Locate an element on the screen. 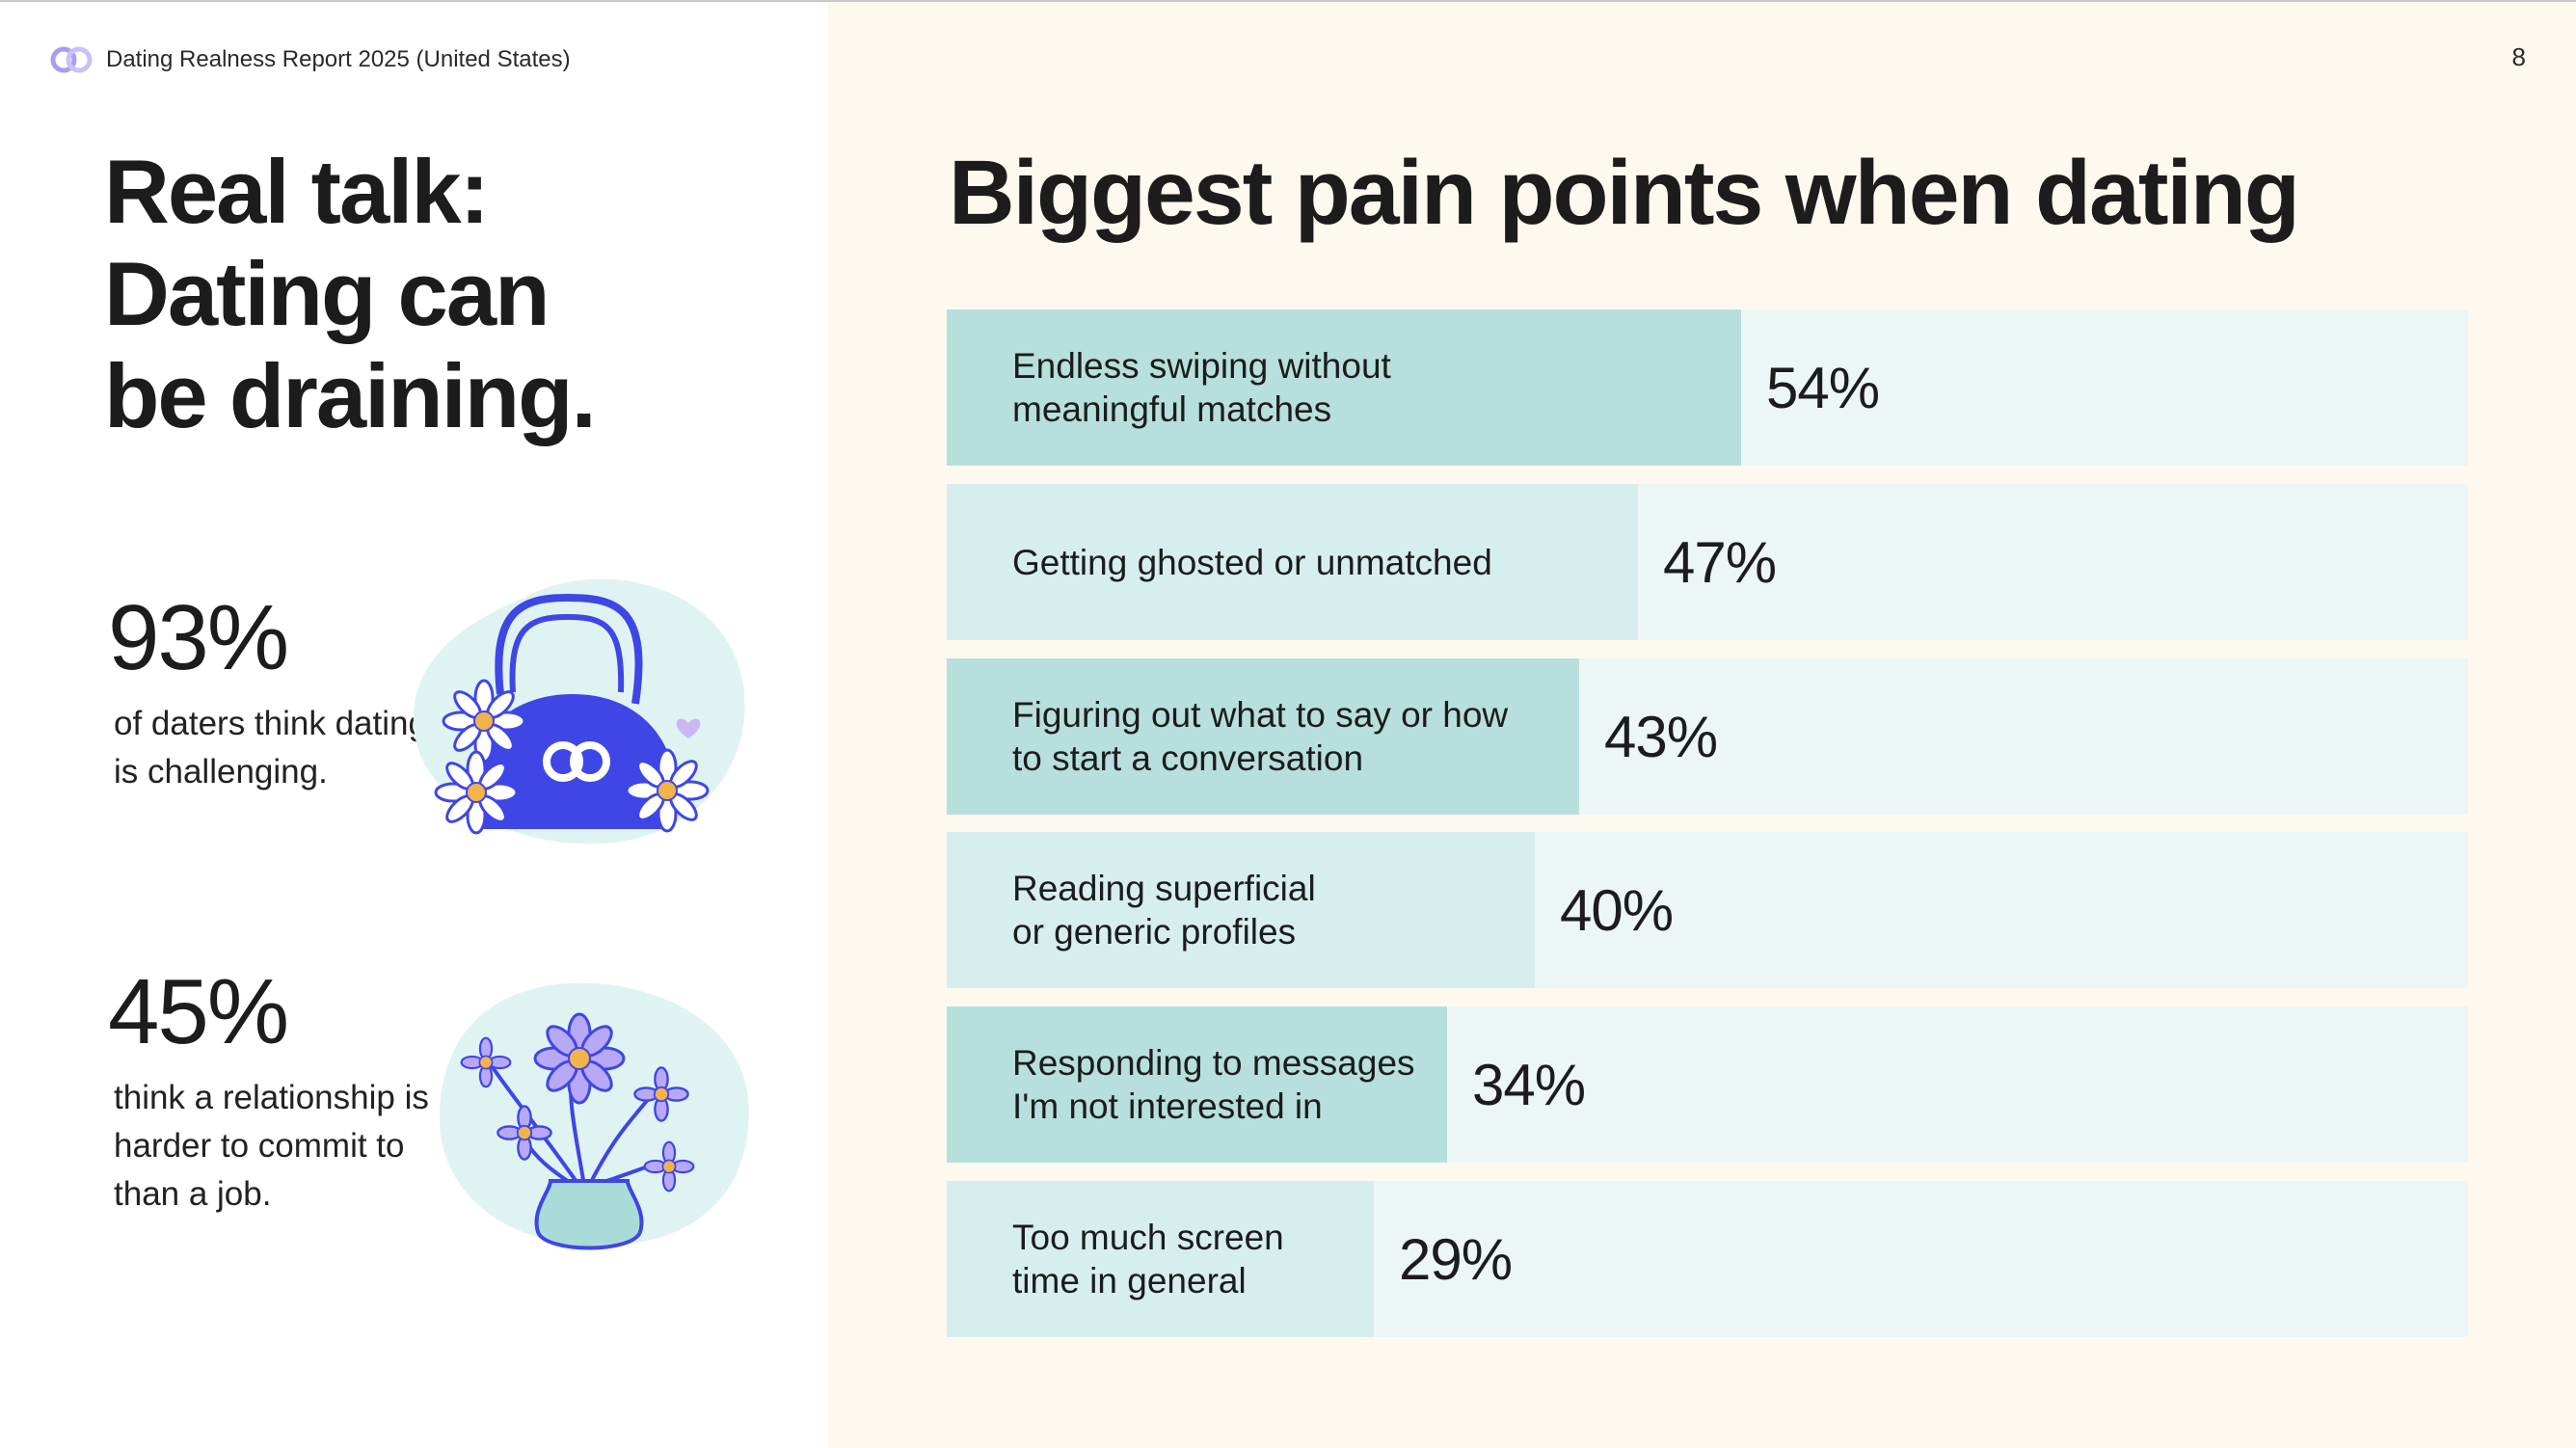  brand-logo-icon is located at coordinates (72, 59).